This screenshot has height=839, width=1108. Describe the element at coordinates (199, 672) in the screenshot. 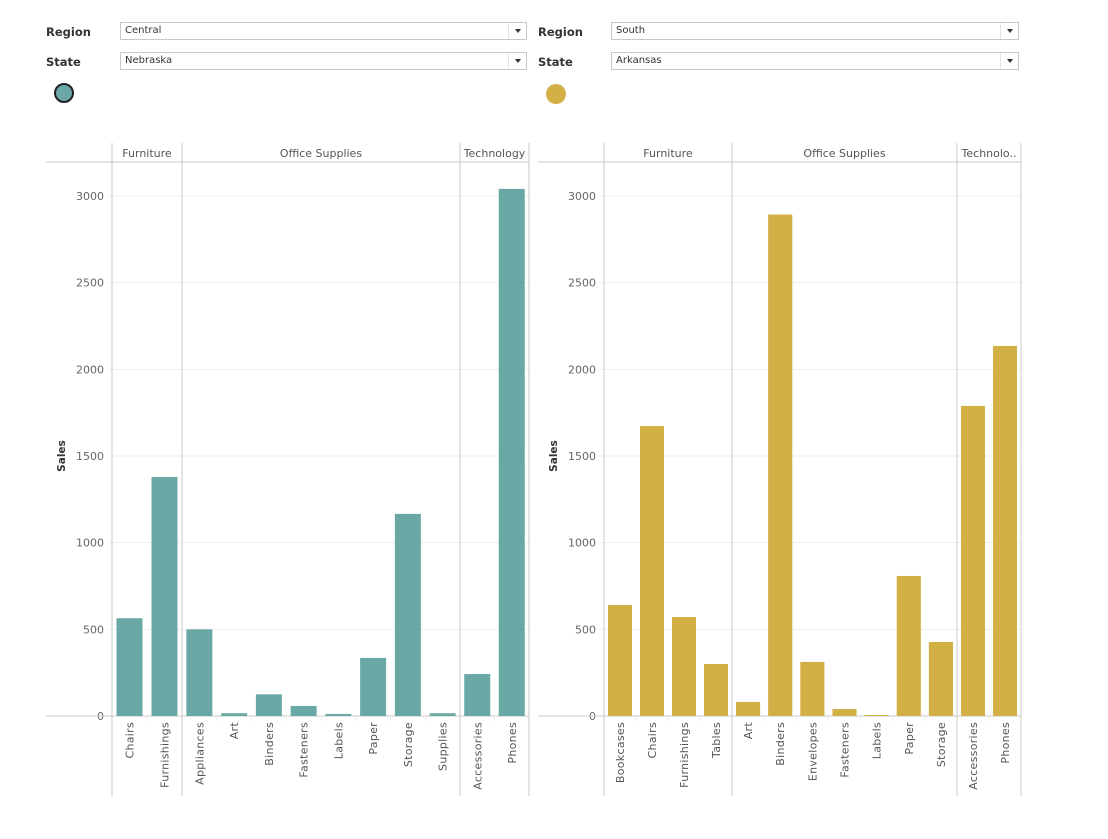

I see `bar-appliances` at that location.